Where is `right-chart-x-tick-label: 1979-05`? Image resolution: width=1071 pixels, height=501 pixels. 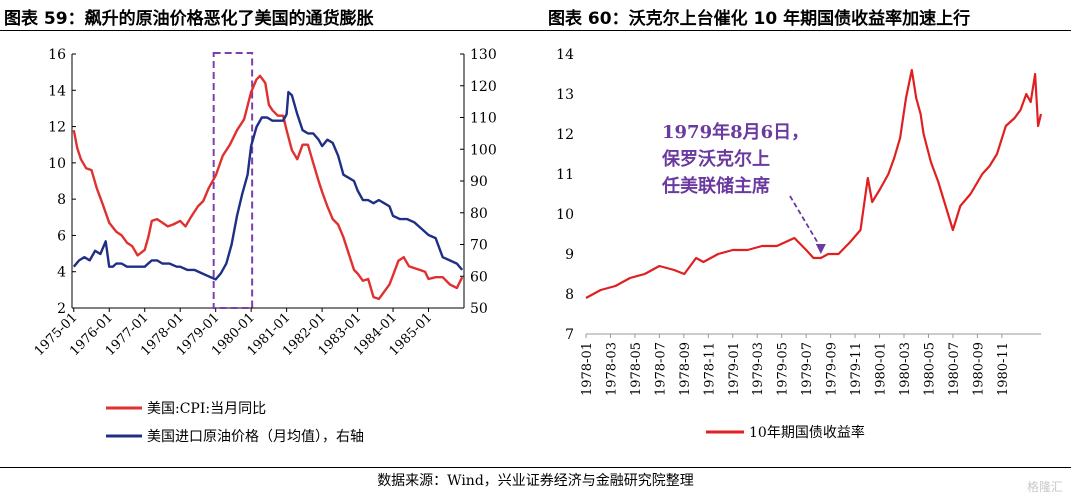
right-chart-x-tick-label: 1979-05 is located at coordinates (783, 369).